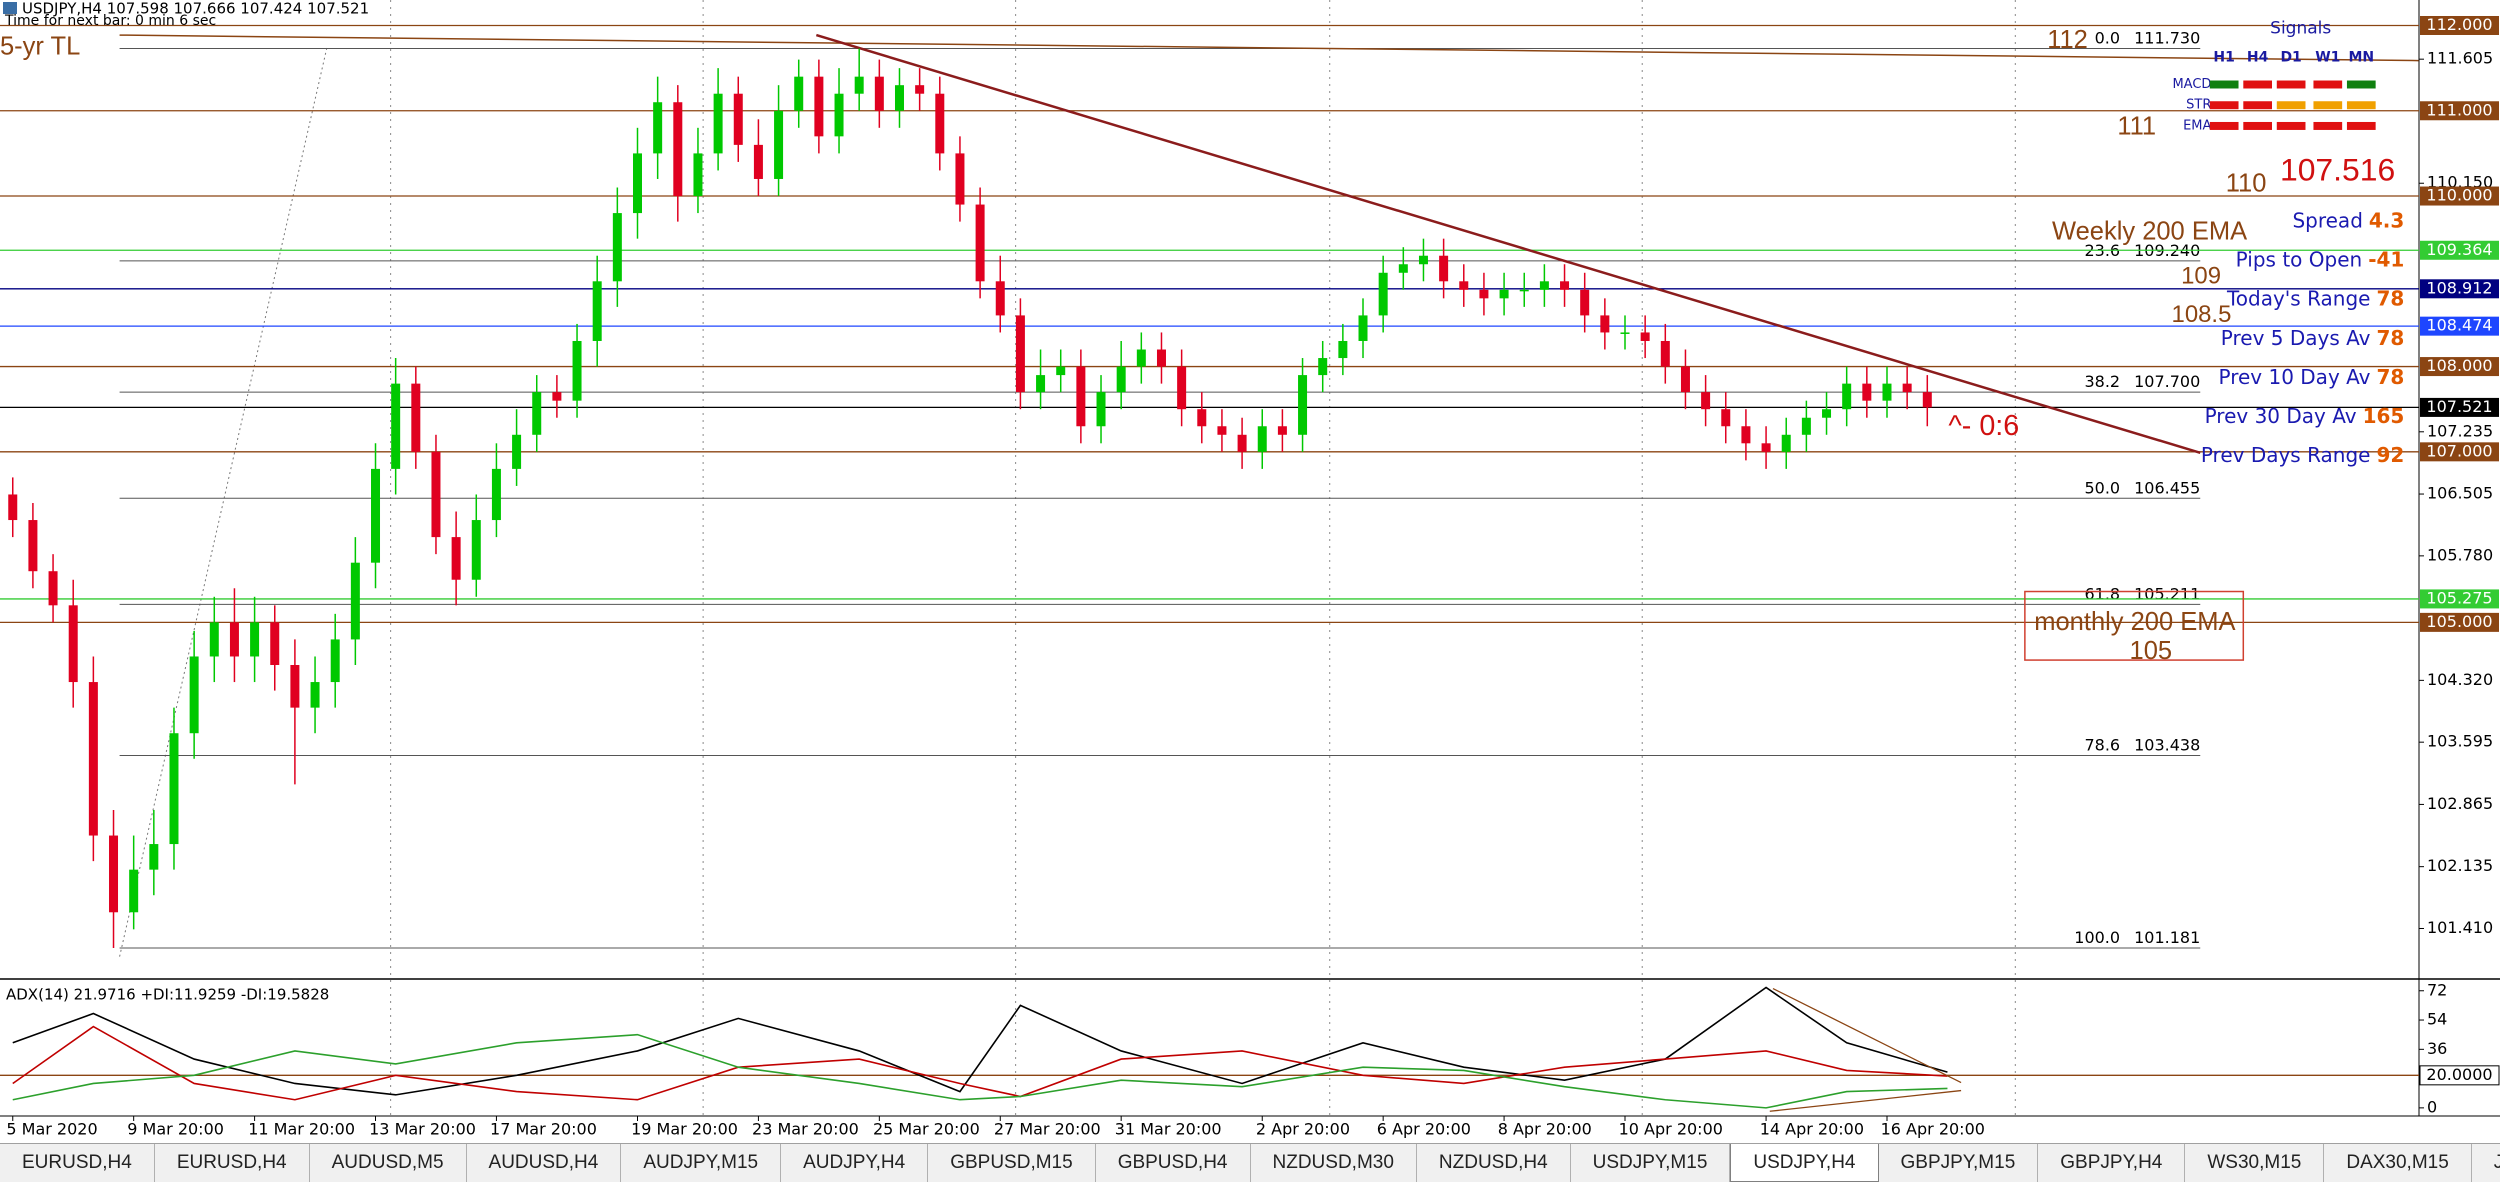 The height and width of the screenshot is (1182, 2500). What do you see at coordinates (2255, 1163) in the screenshot?
I see `chart-tab: WS30,M15` at bounding box center [2255, 1163].